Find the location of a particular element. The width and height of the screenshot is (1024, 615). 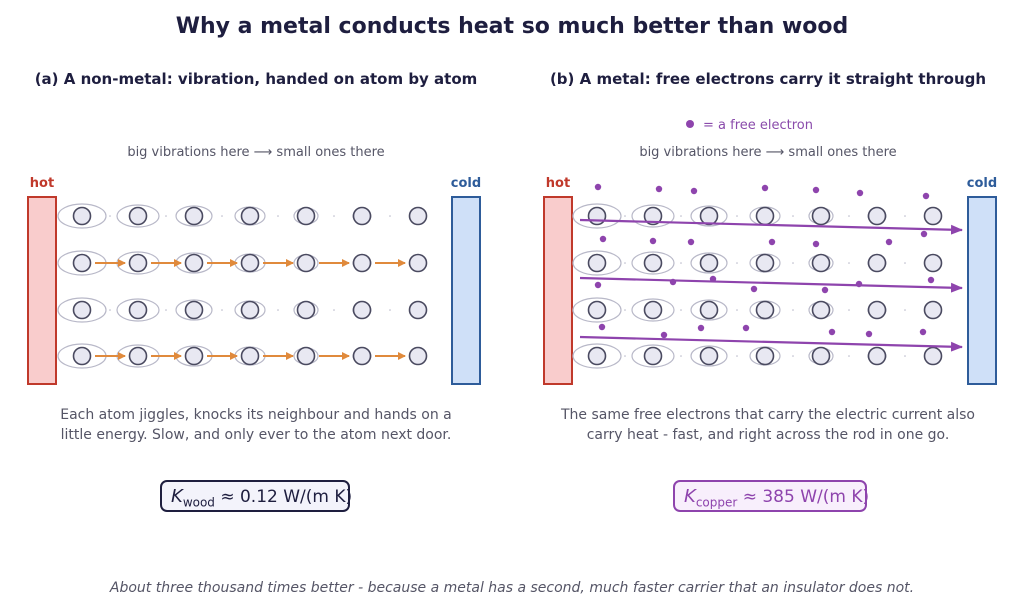

panel-a-hot-label: hot is located at coordinates (42, 183).